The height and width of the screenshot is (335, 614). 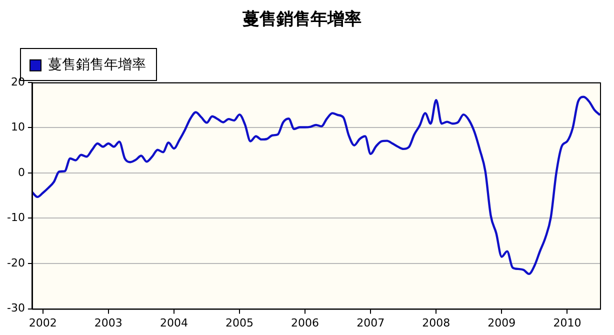 I want to click on x-tick-label: 2005, so click(x=240, y=323).